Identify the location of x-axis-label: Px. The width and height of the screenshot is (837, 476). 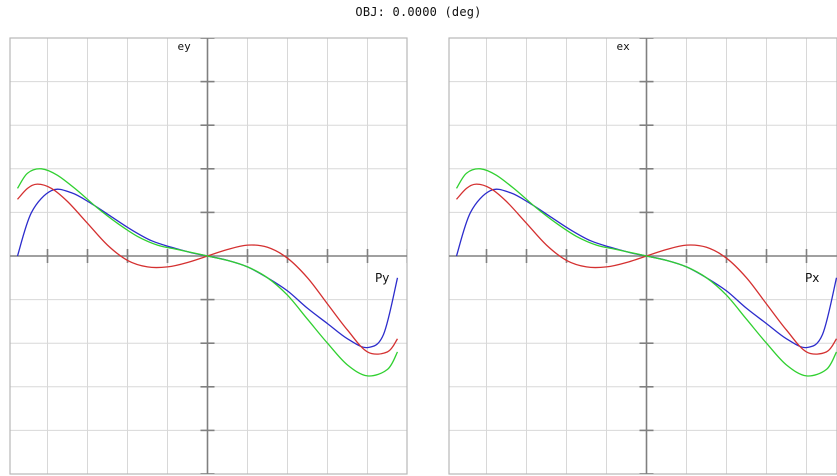
(812, 278).